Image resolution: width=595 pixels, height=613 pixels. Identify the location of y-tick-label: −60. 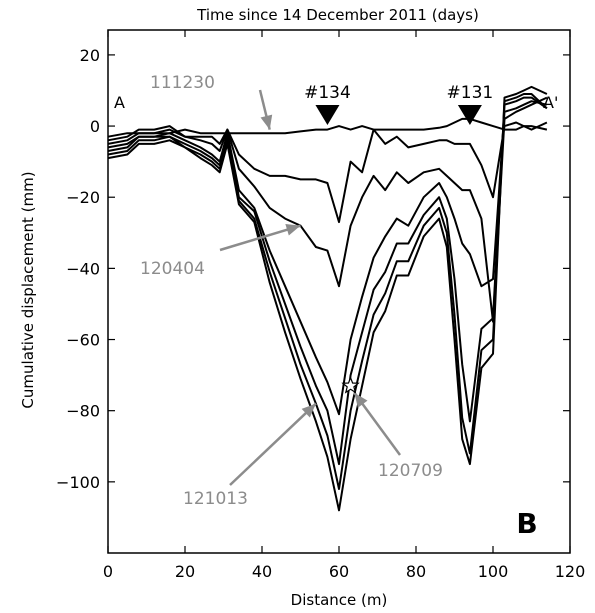
(83, 340).